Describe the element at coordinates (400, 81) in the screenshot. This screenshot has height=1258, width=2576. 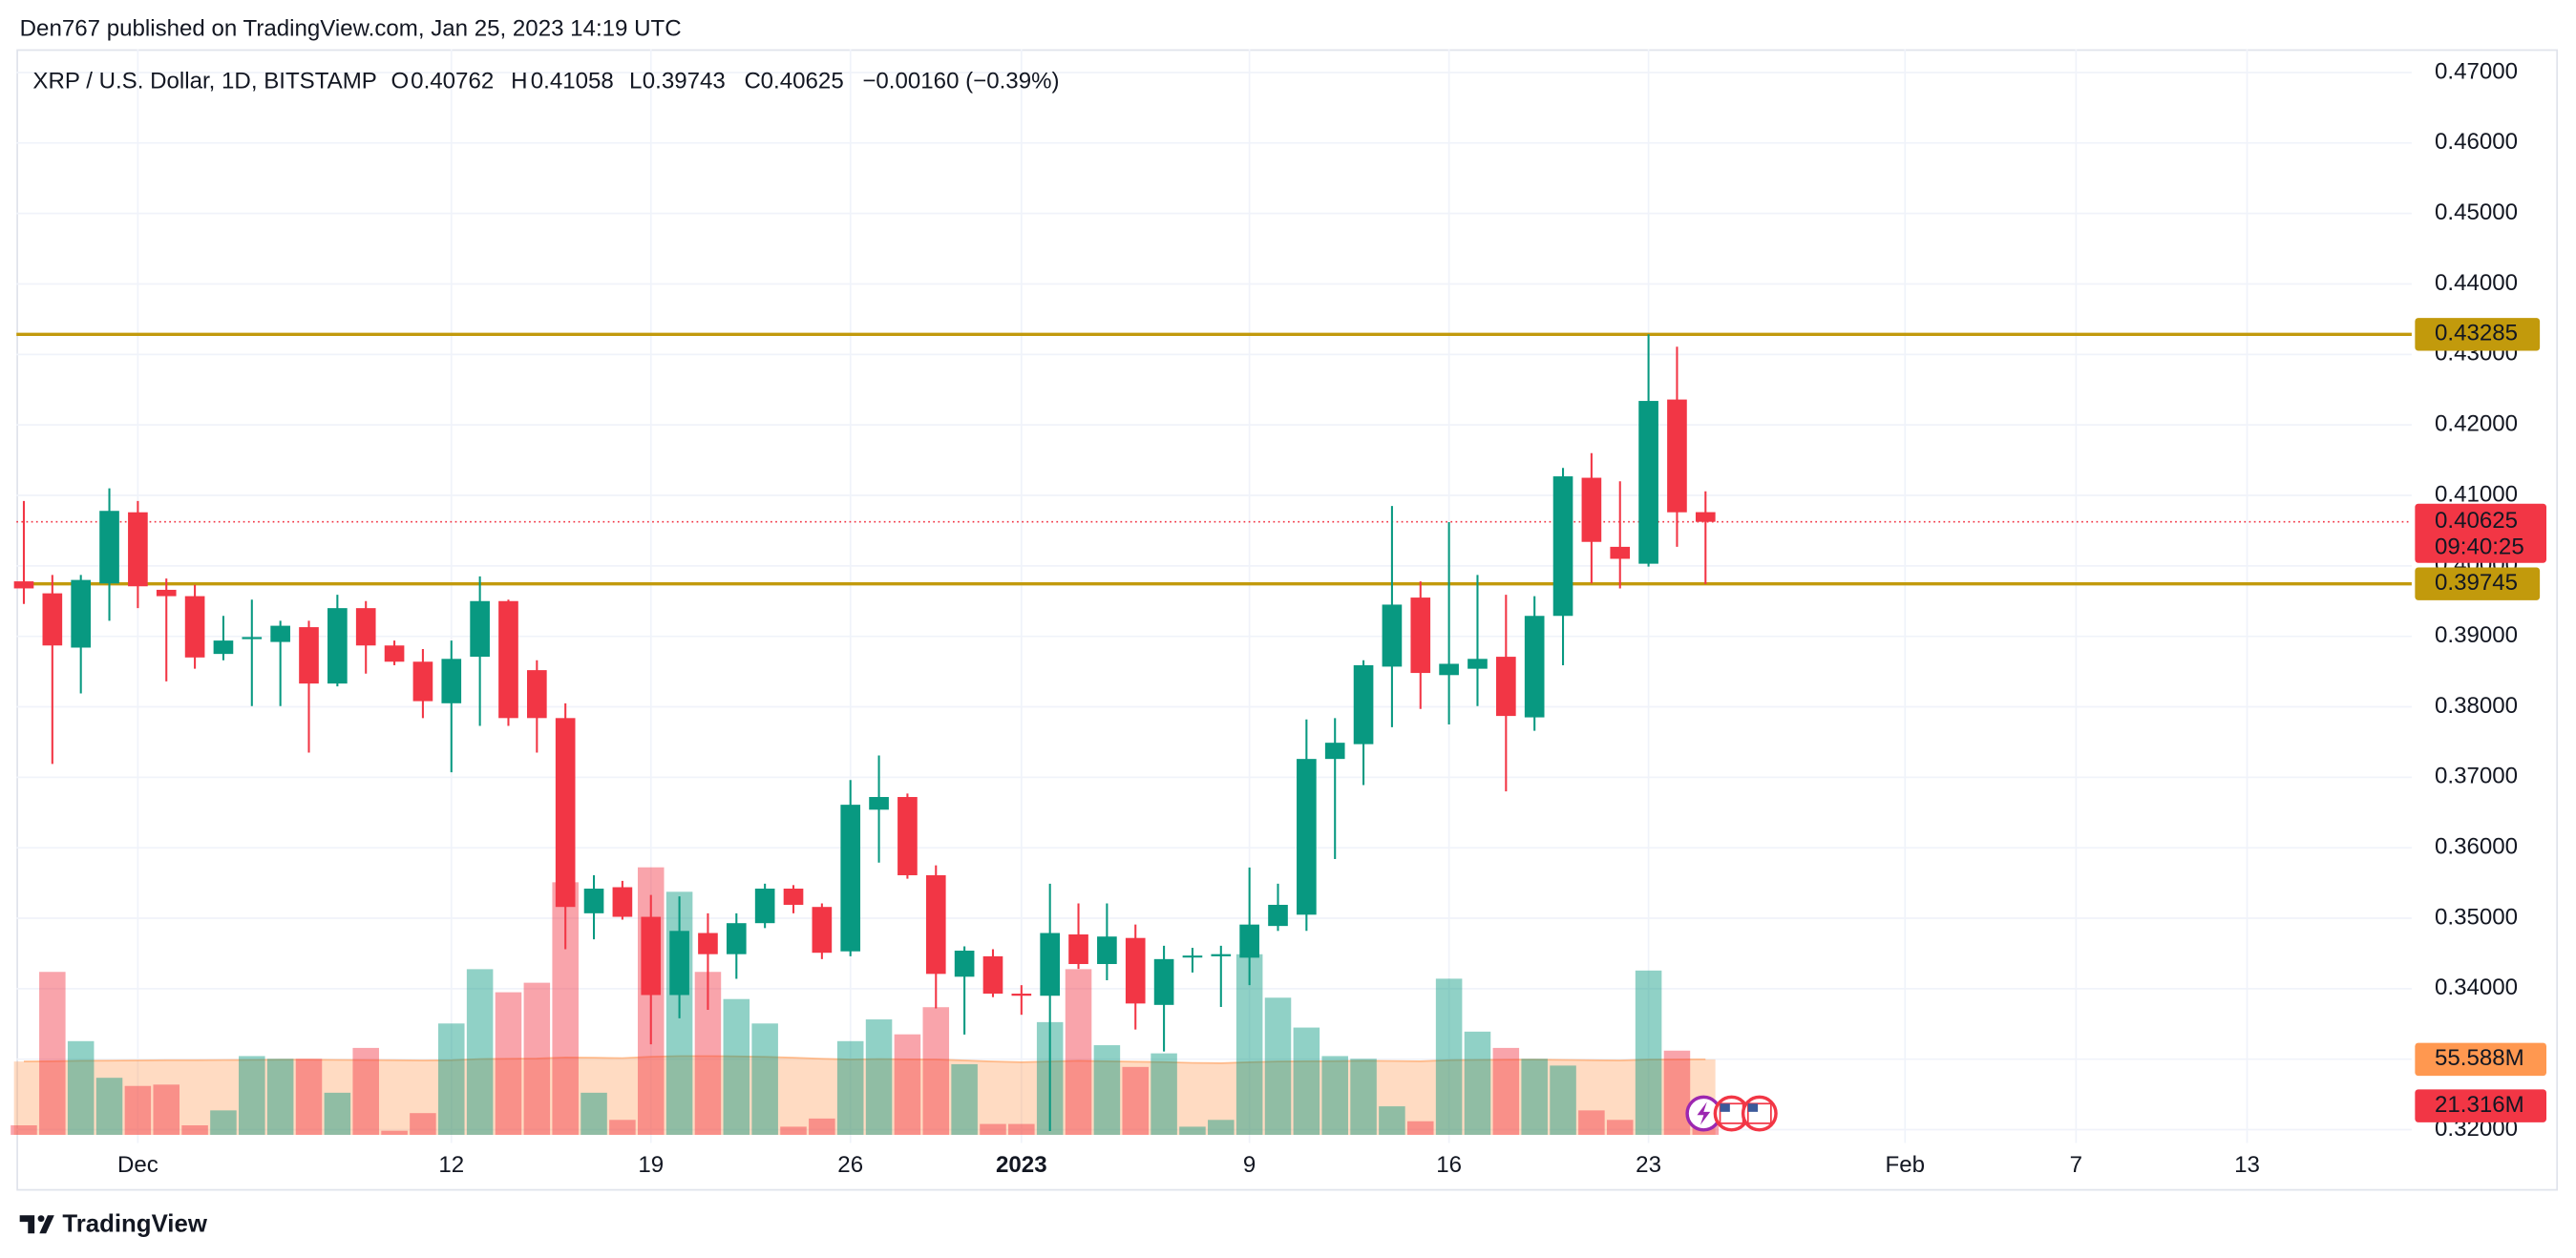
I see `ohlc-label: O` at that location.